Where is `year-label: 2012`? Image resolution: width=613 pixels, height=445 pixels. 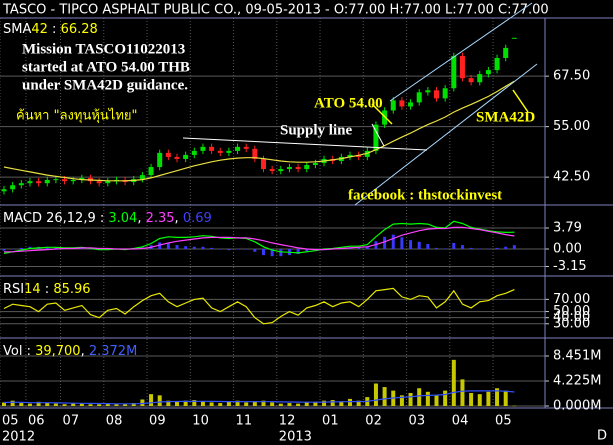
year-label: 2012 is located at coordinates (18, 437).